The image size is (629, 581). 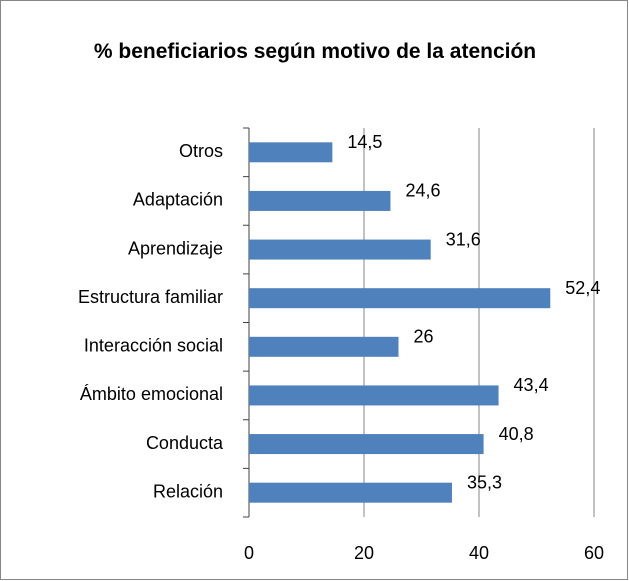 I want to click on data-label: 14,5, so click(x=364, y=142).